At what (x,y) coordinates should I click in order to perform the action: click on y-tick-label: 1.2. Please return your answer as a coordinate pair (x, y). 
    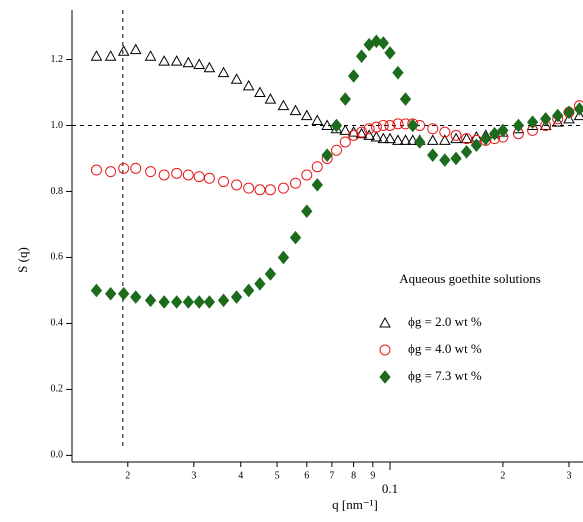
    Looking at the image, I should click on (57, 59).